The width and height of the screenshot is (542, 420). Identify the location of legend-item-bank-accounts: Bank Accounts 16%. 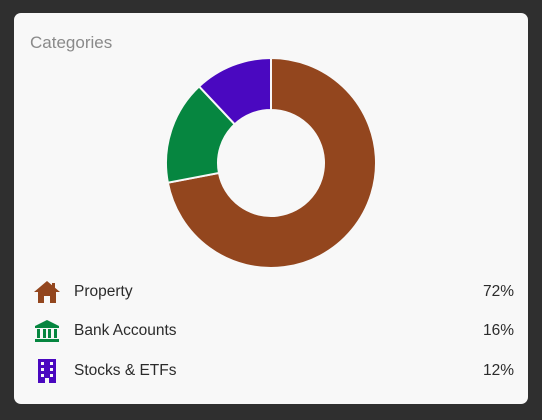
(273, 332).